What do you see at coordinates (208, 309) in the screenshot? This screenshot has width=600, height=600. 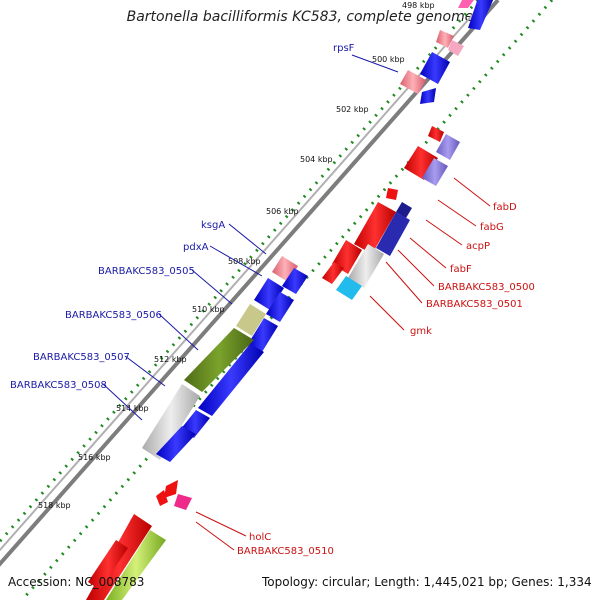 I see `tick-label: 510 kbp` at bounding box center [208, 309].